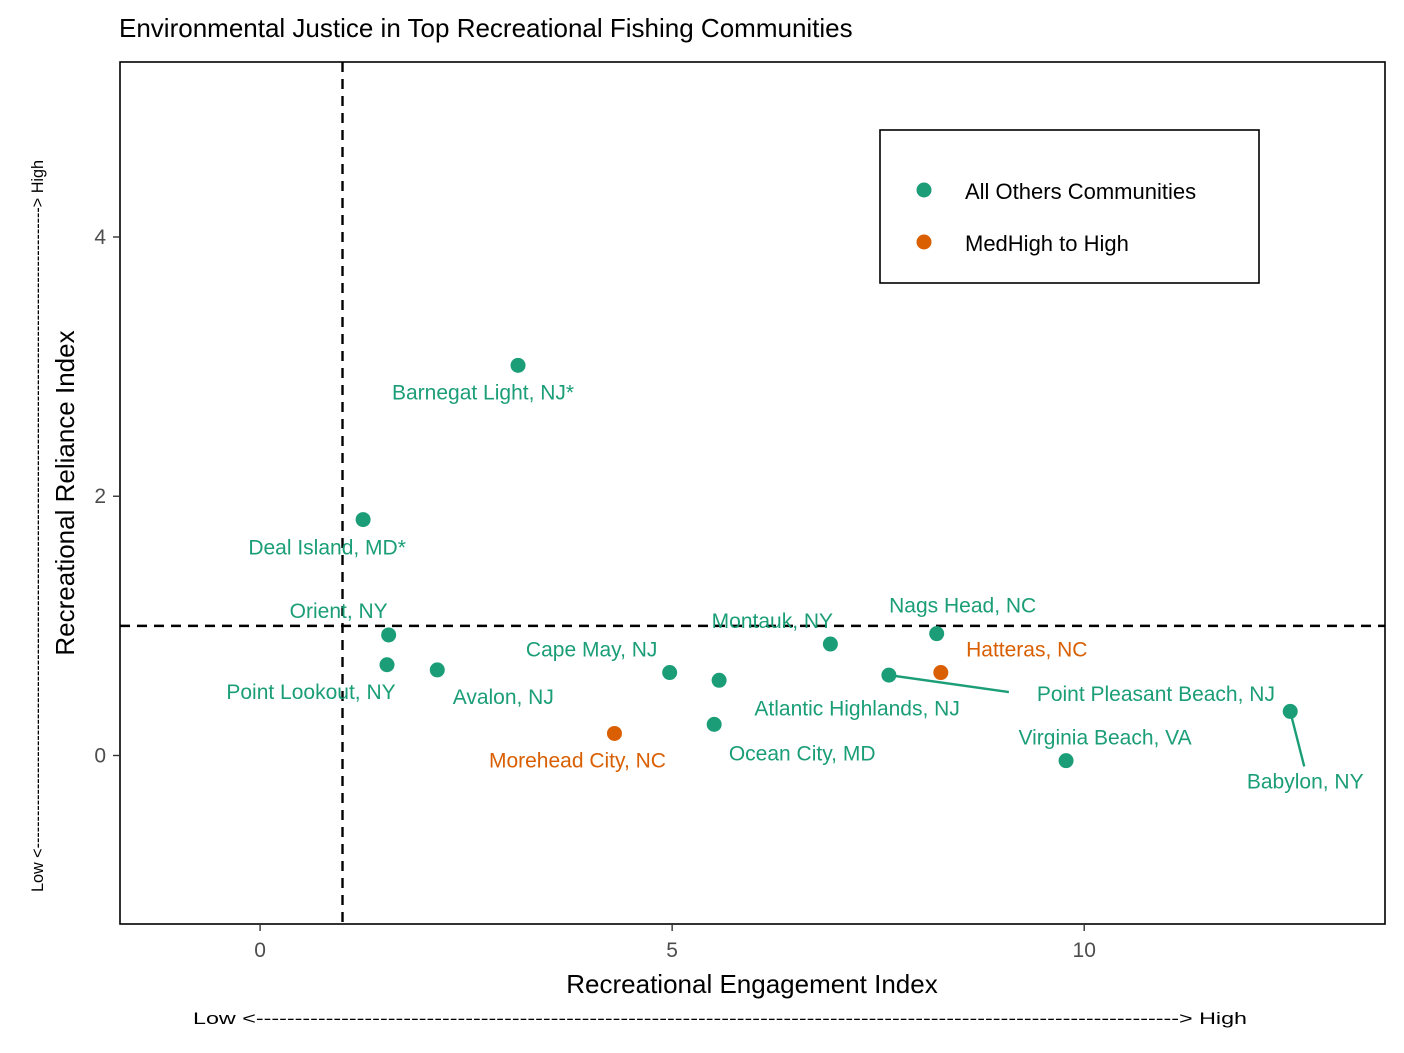 This screenshot has width=1404, height=1053. I want to click on x-axis-title: Recreational Engagement Index, so click(751, 984).